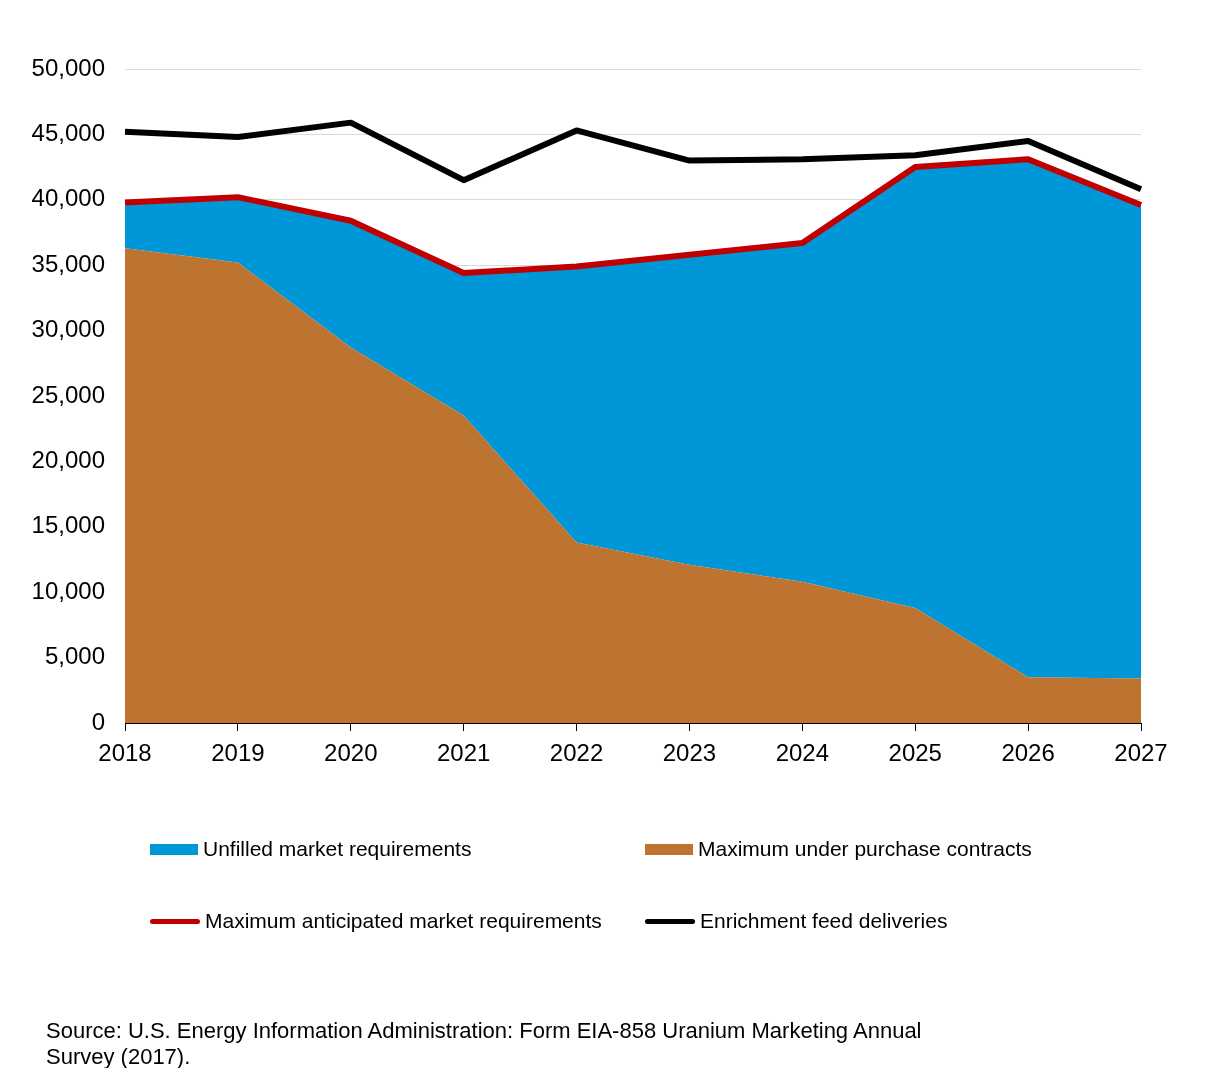  What do you see at coordinates (68, 394) in the screenshot?
I see `y-tick-label: 25,000` at bounding box center [68, 394].